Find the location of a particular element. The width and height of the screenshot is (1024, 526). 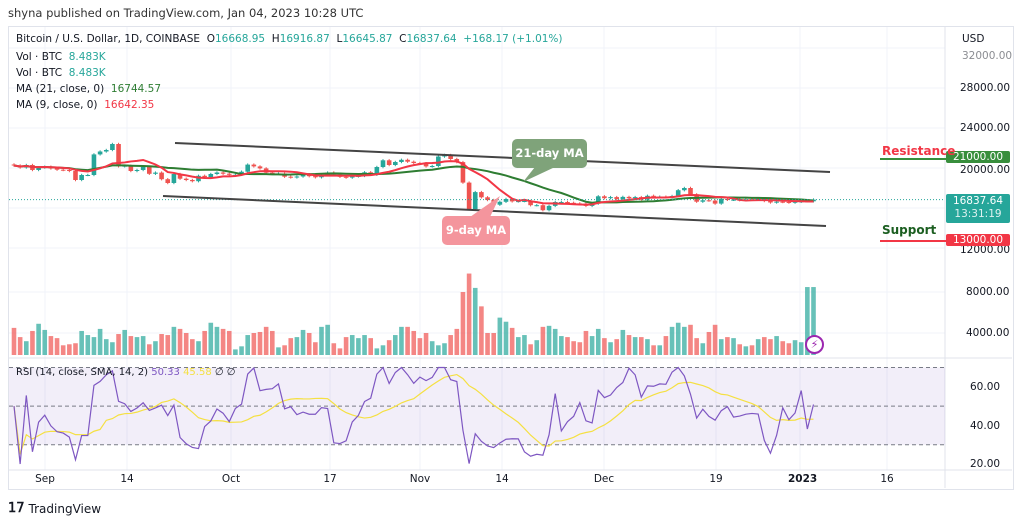

ma9-legend: MA (9, close, 0) 16642.35 is located at coordinates (85, 105).